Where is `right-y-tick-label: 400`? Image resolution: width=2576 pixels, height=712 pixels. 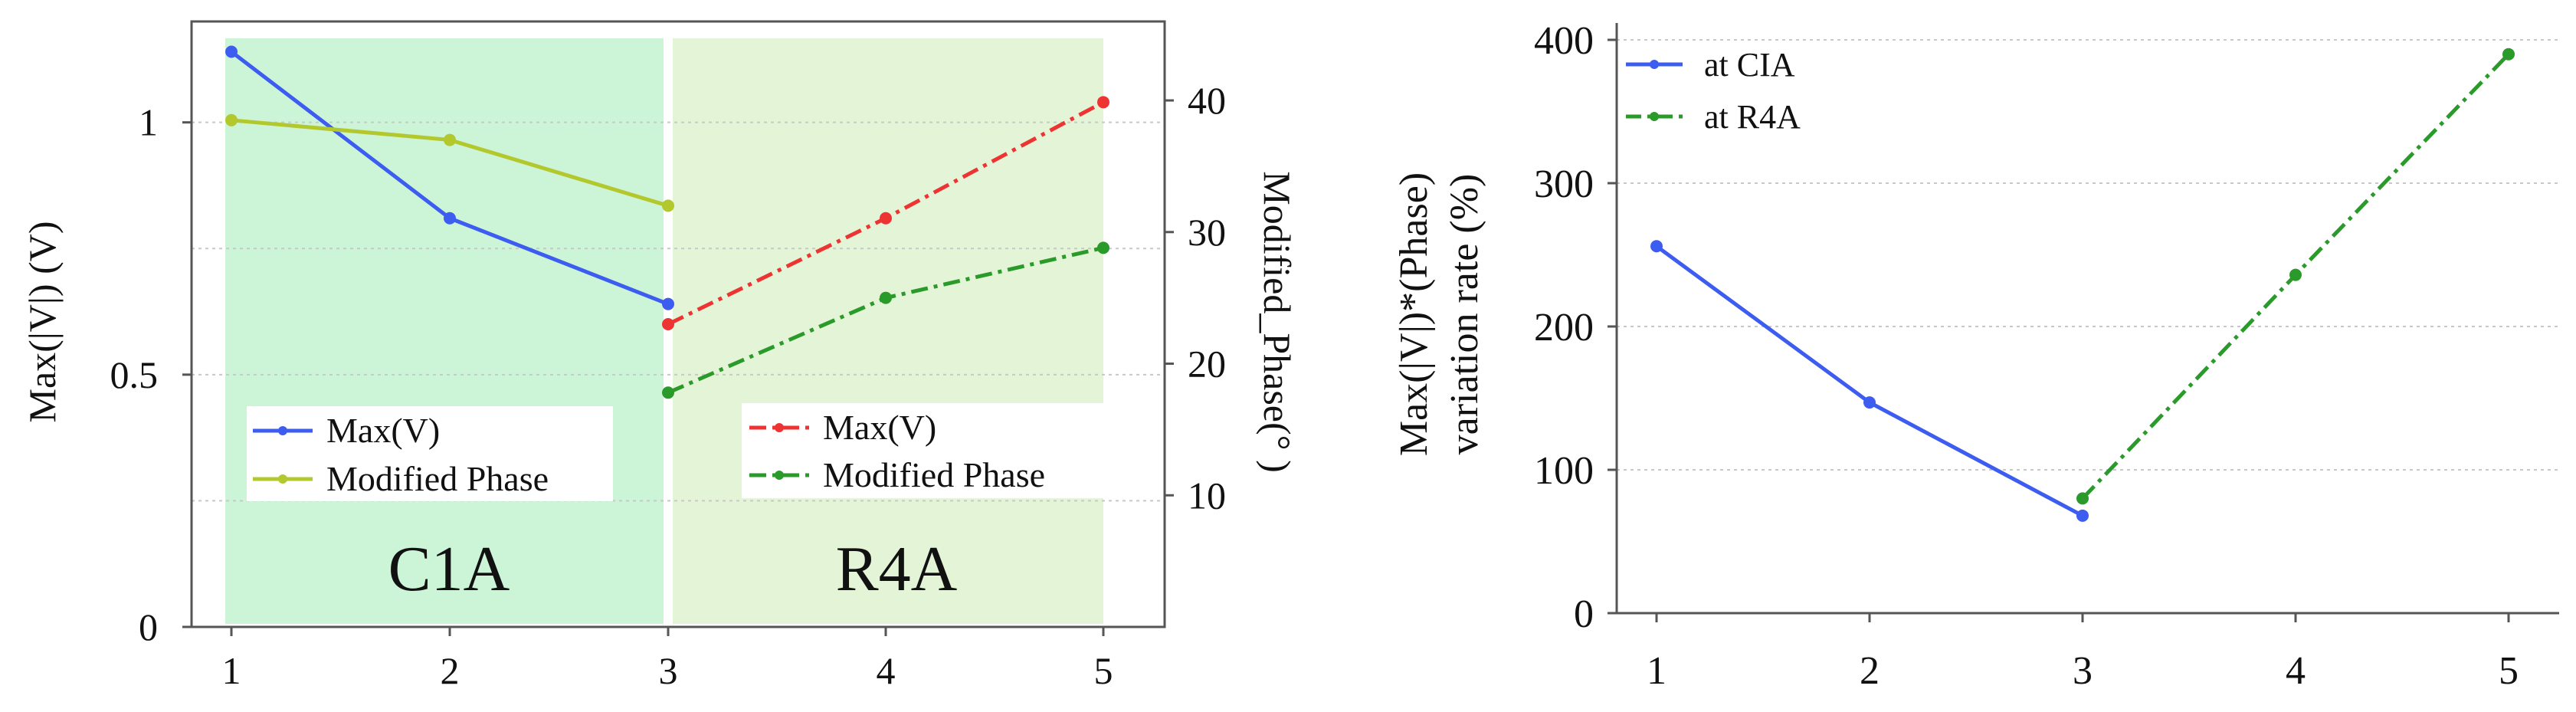
right-y-tick-label: 400 is located at coordinates (1564, 41).